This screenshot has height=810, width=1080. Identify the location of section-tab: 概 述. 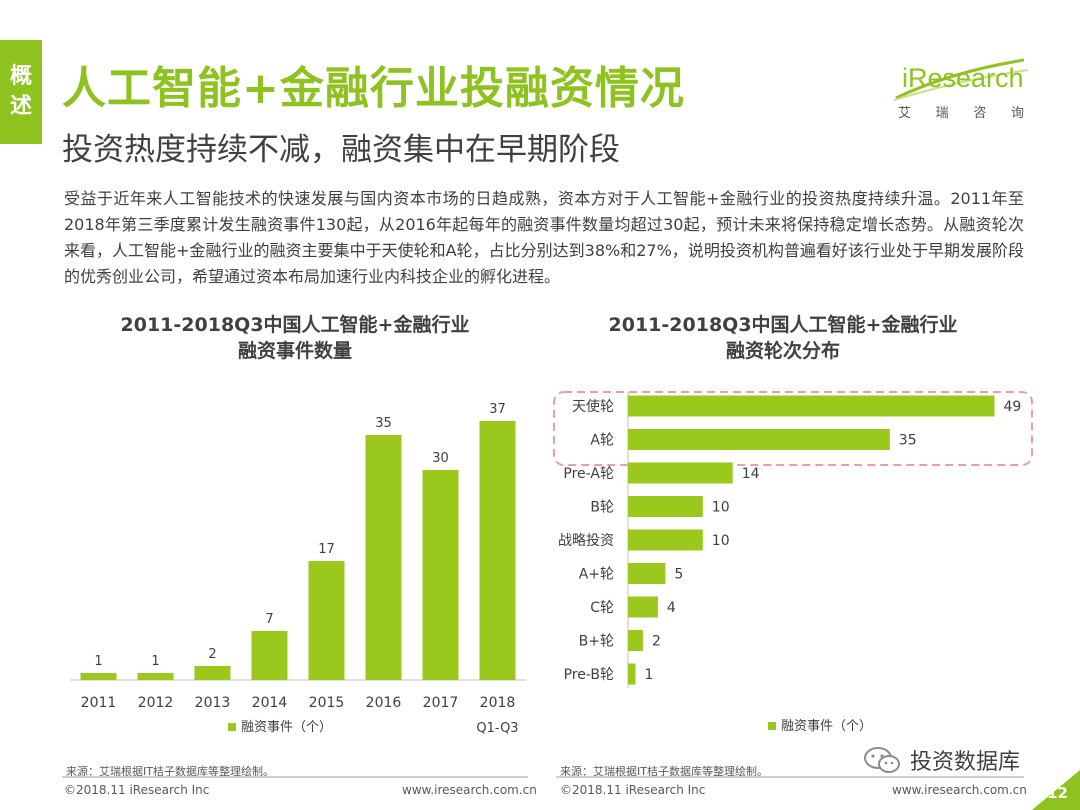
(21, 92).